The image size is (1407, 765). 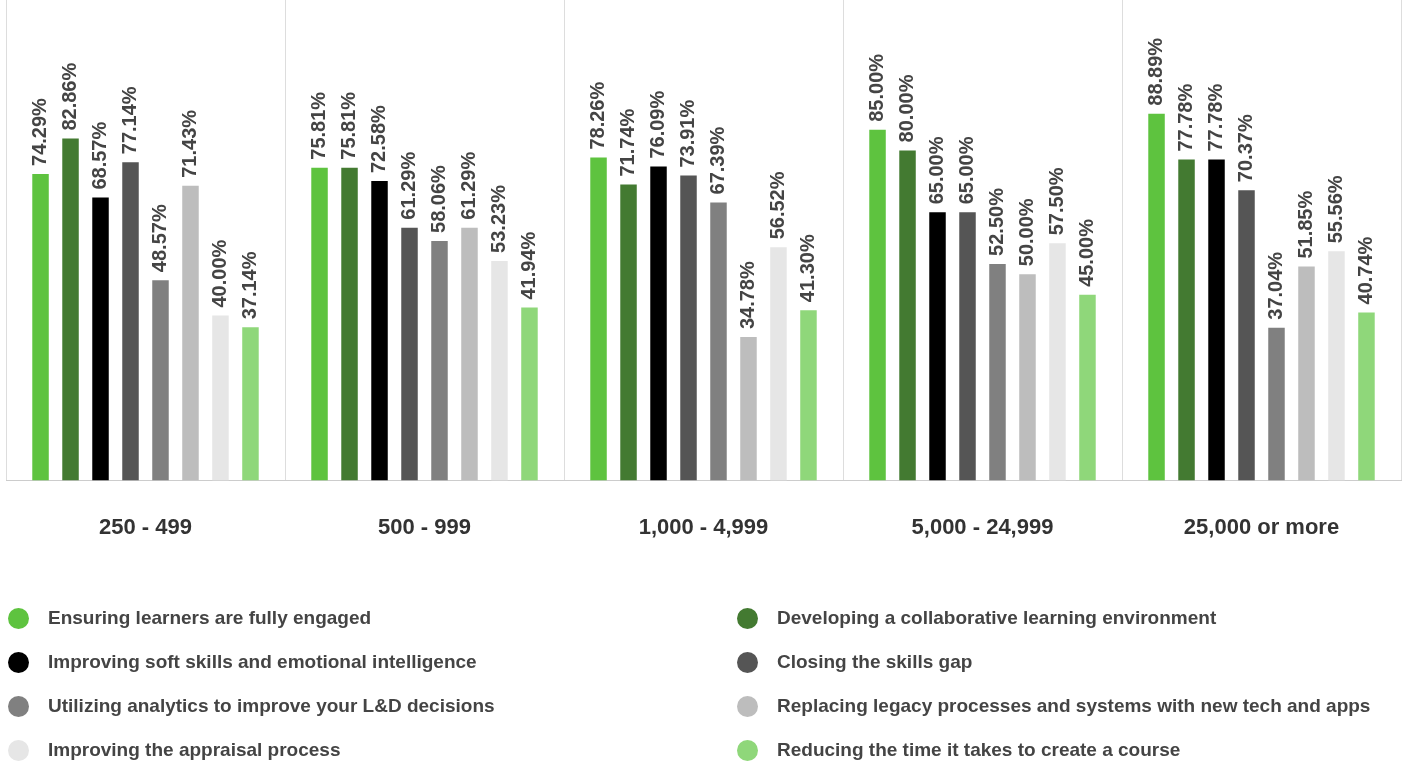 I want to click on data-label: 40.74%, so click(x=1364, y=270).